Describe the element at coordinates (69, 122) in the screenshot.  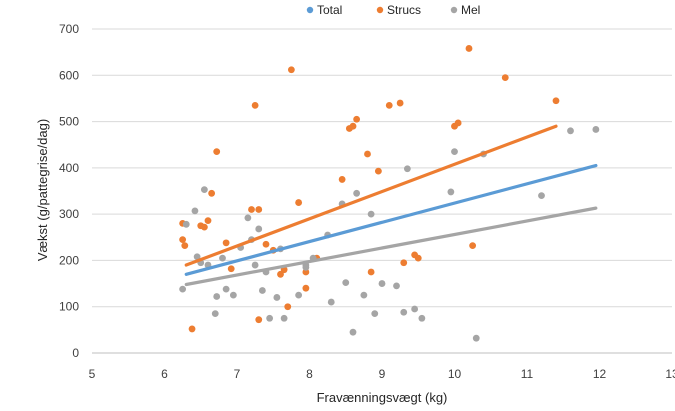
I see `y-tick-label: 500` at that location.